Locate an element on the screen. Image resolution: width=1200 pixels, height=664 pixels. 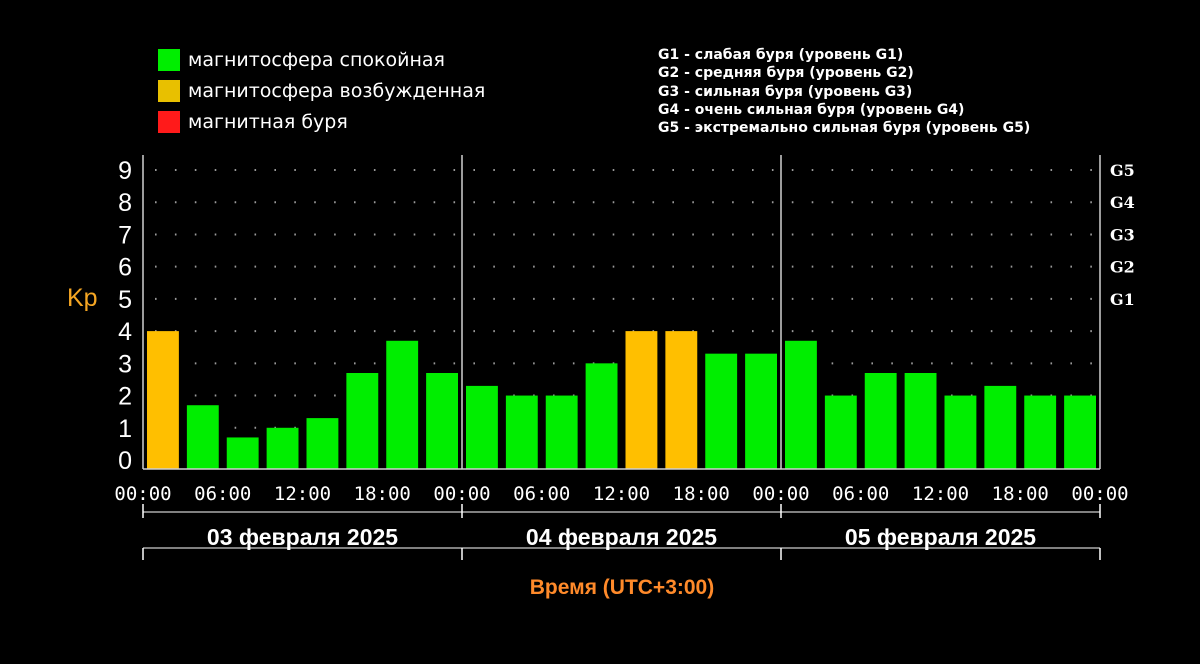
y-tick-label: 1 is located at coordinates (125, 429).